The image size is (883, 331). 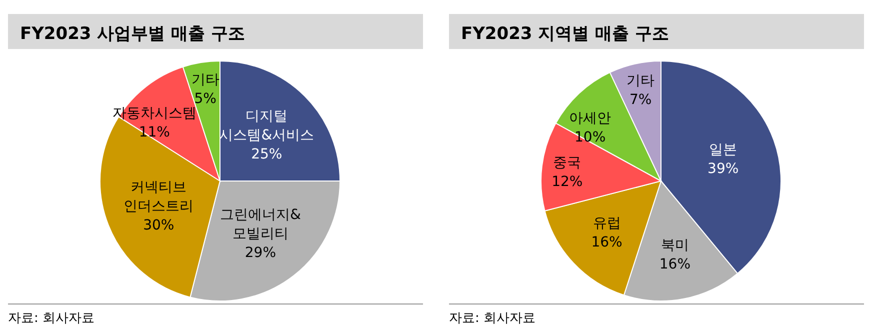 What do you see at coordinates (158, 225) in the screenshot?
I see `data-label: 30%` at bounding box center [158, 225].